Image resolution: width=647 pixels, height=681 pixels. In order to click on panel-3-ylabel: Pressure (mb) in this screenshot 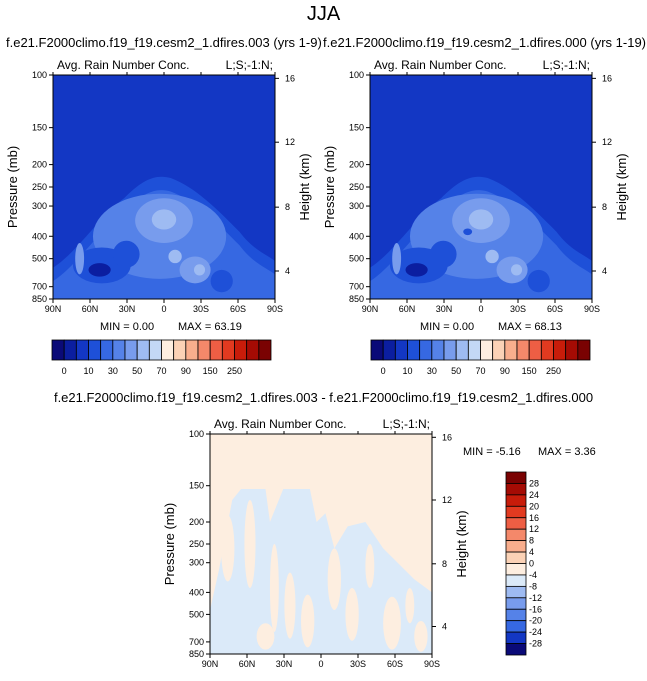, I will do `click(169, 544)`.